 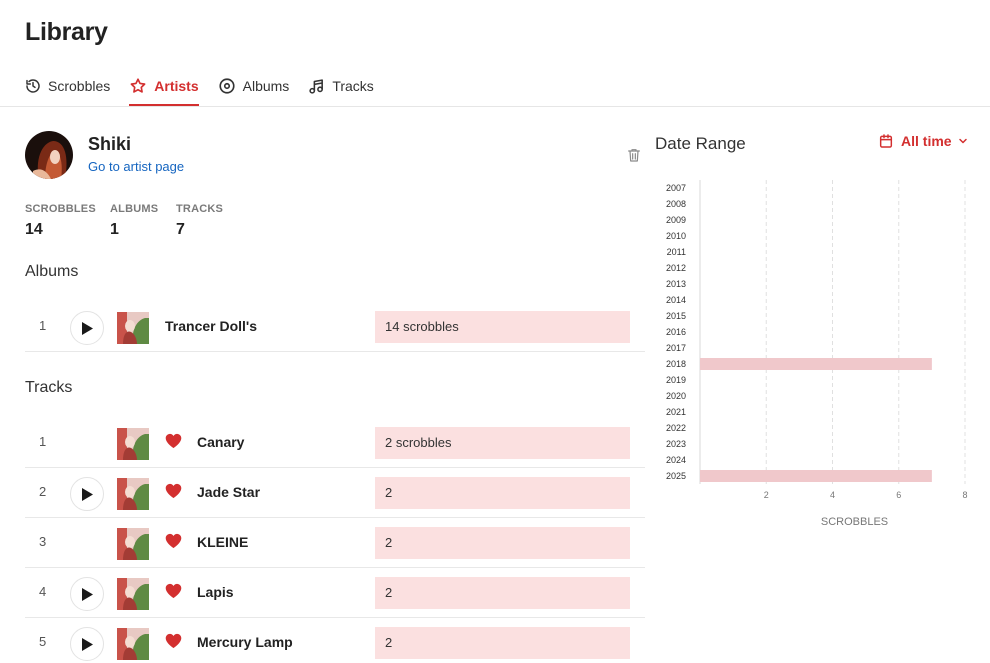 I want to click on chart-y-tick-label: 2023, so click(x=676, y=444).